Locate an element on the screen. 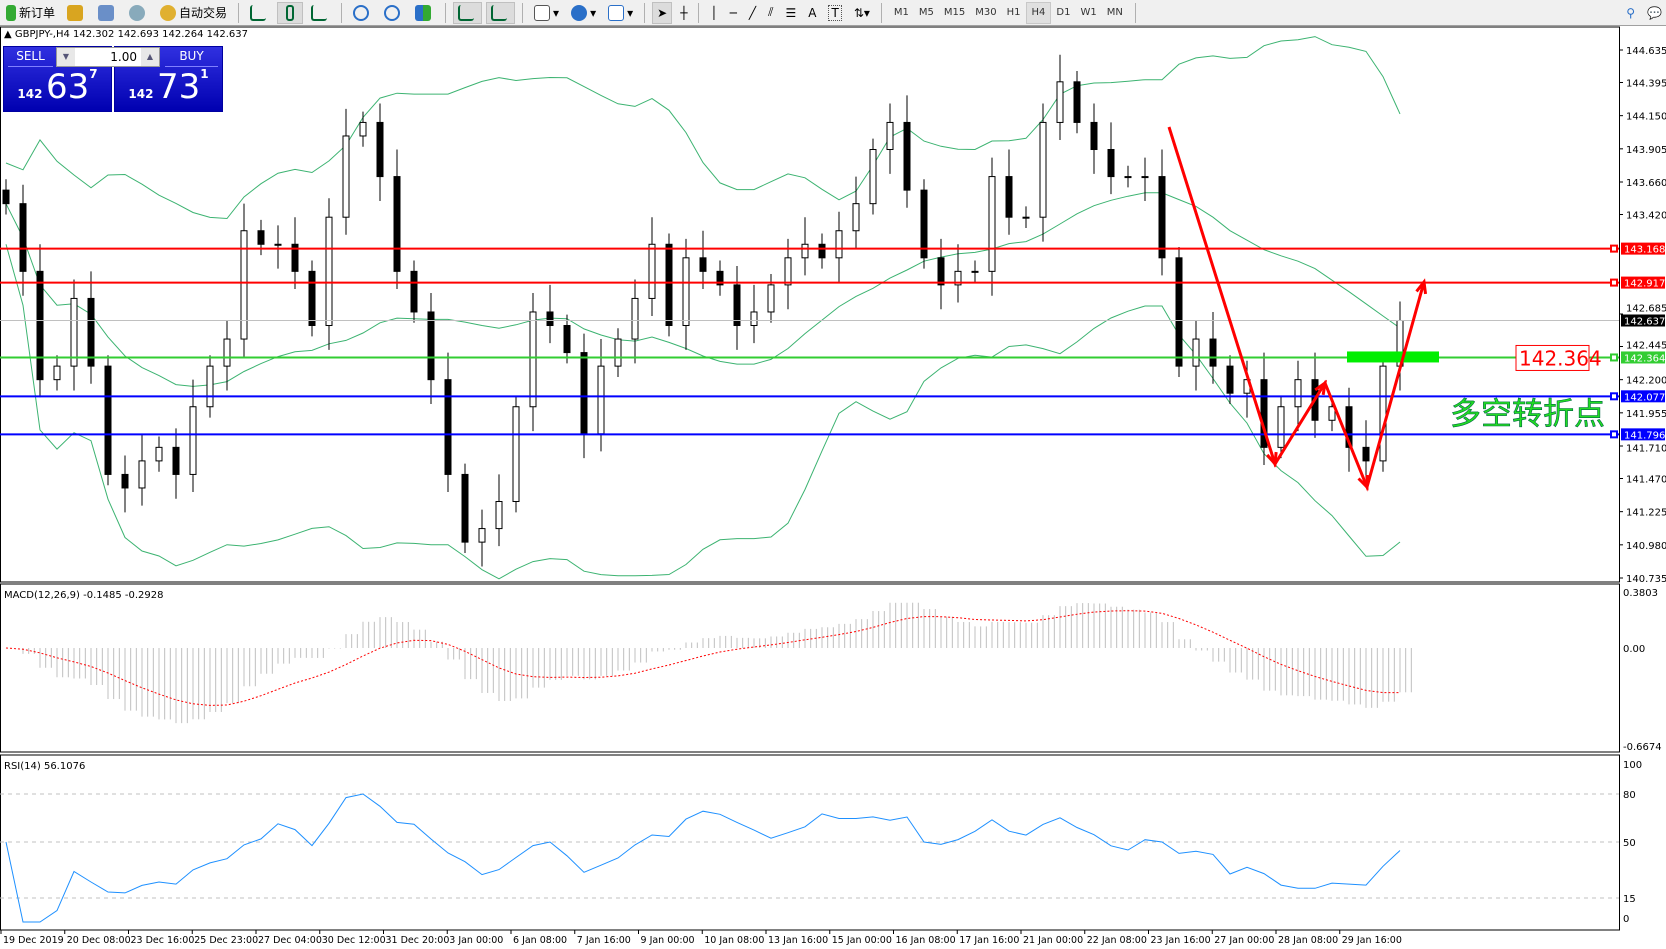  indicators-button: ▾ is located at coordinates (546, 13).